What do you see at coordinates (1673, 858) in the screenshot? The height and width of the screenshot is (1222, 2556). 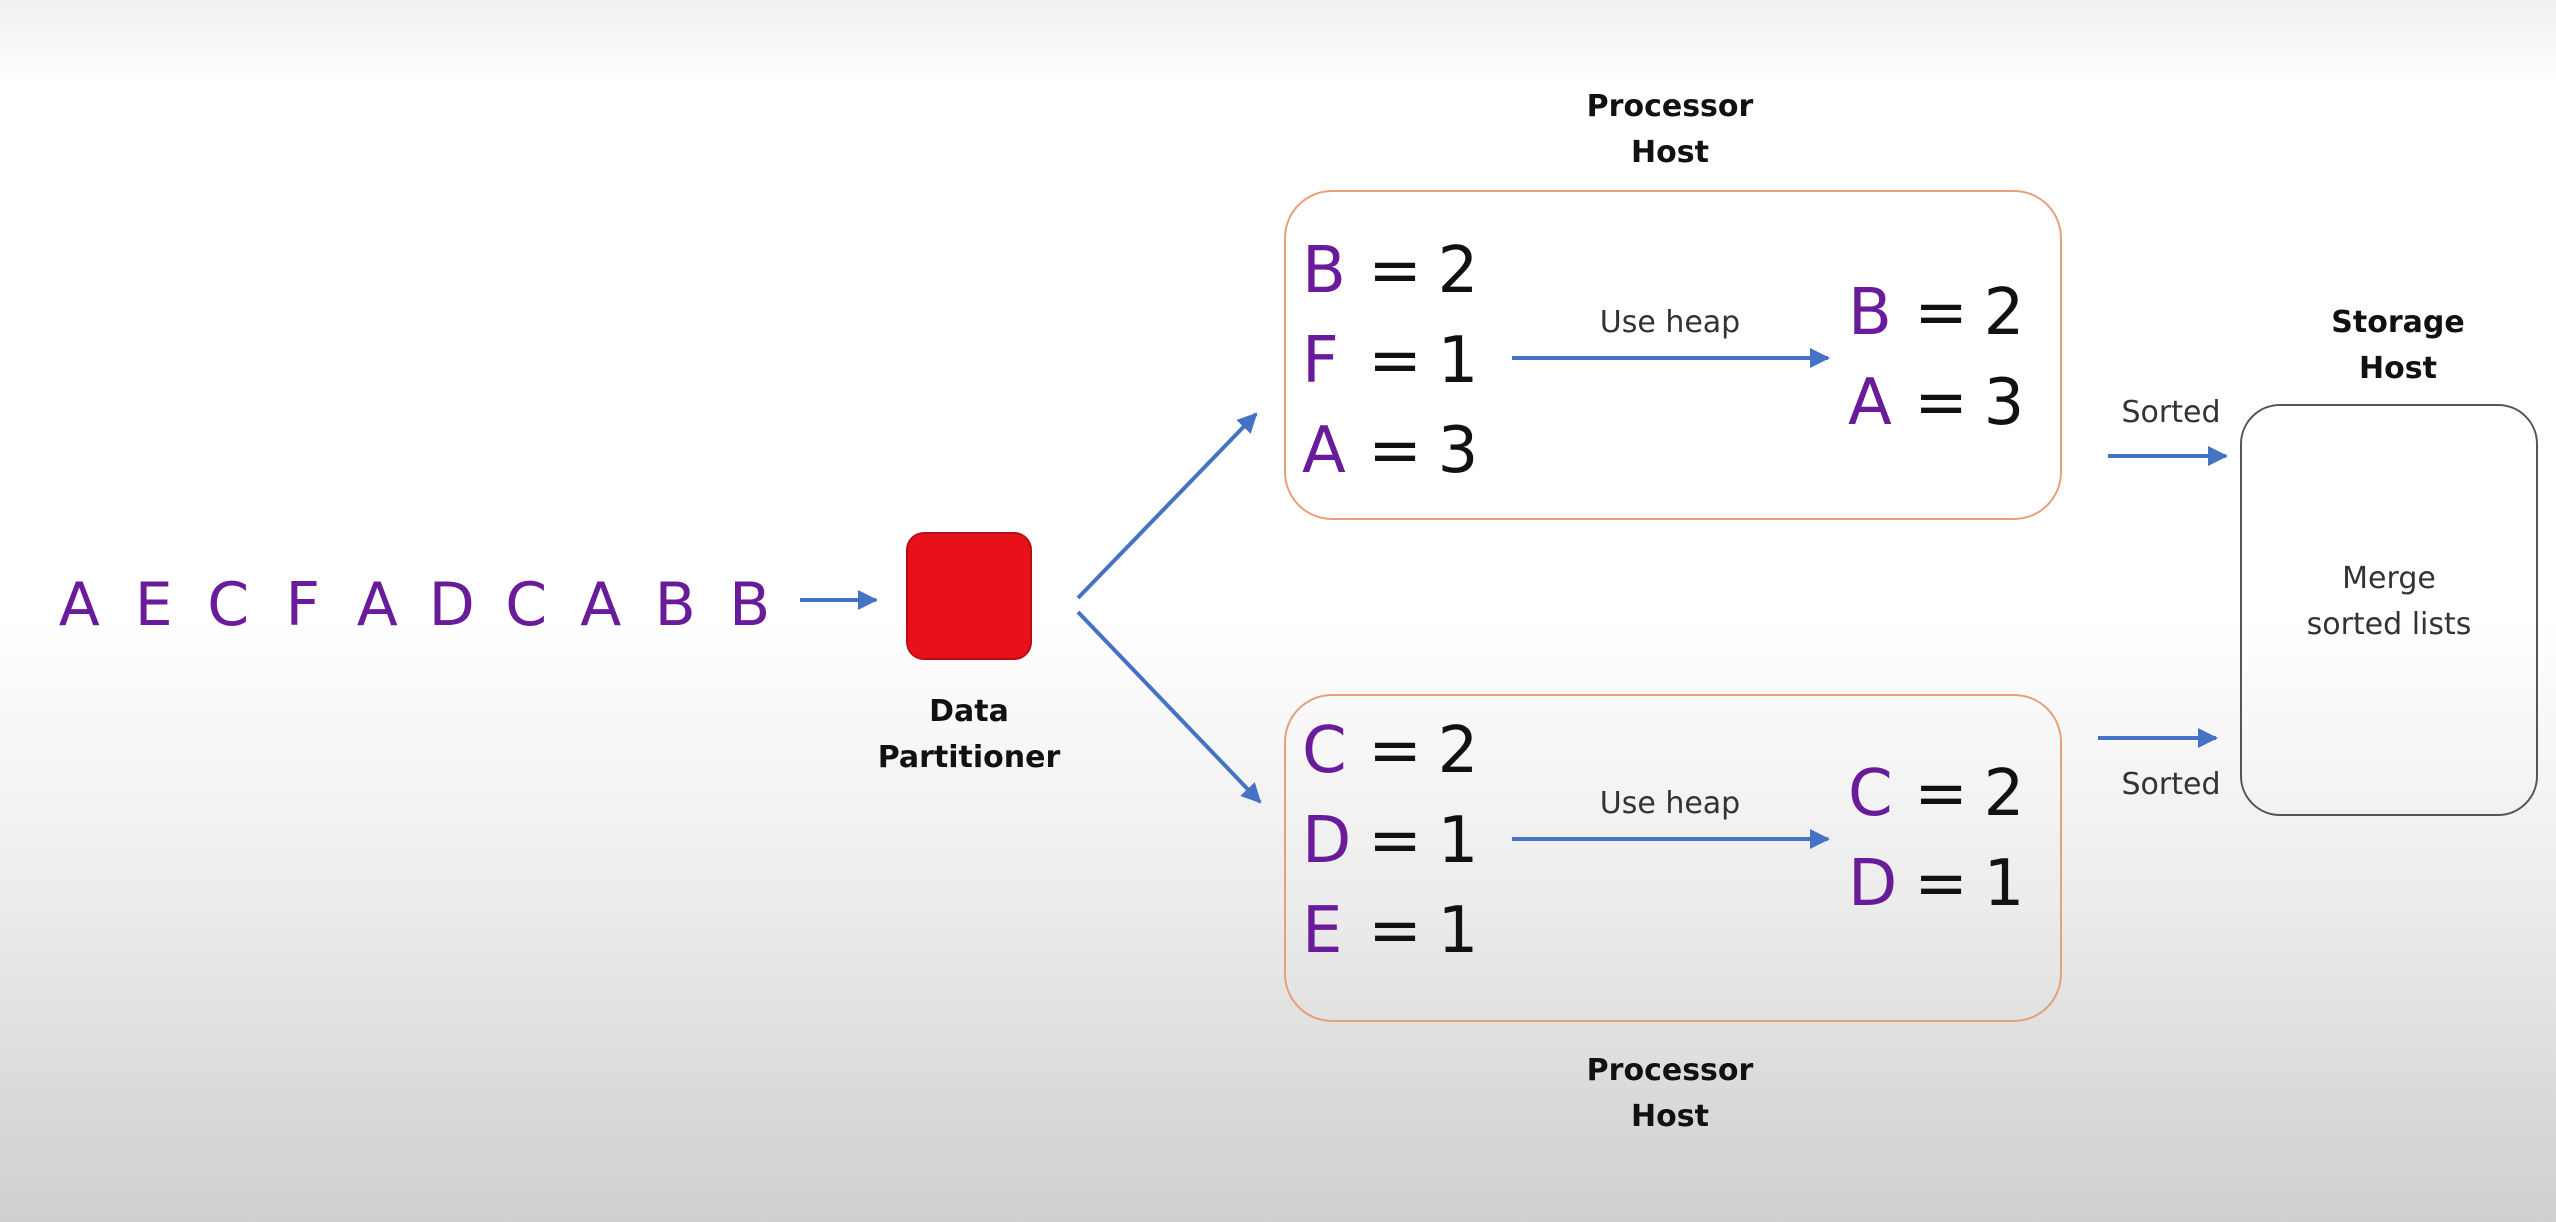 I see `bottom-processor-host-box` at bounding box center [1673, 858].